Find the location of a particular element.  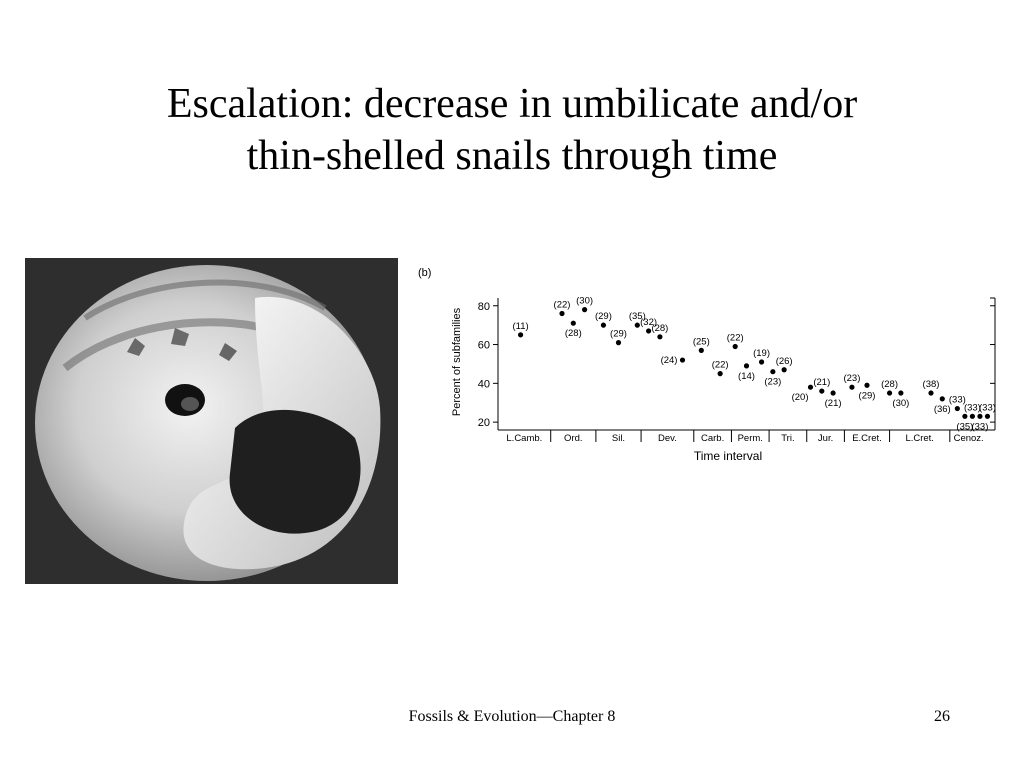

category-label: Ord. is located at coordinates (573, 438).